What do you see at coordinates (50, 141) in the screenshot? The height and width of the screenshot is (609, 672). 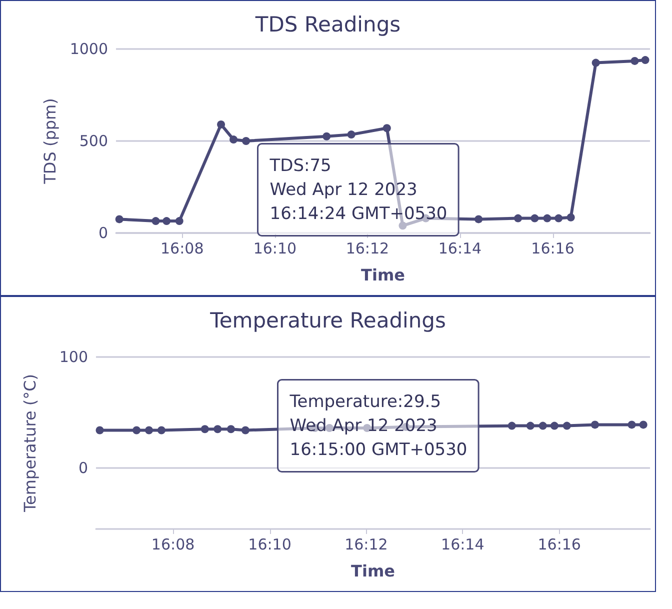 I see `y-axis-title: TDS (ppm)` at bounding box center [50, 141].